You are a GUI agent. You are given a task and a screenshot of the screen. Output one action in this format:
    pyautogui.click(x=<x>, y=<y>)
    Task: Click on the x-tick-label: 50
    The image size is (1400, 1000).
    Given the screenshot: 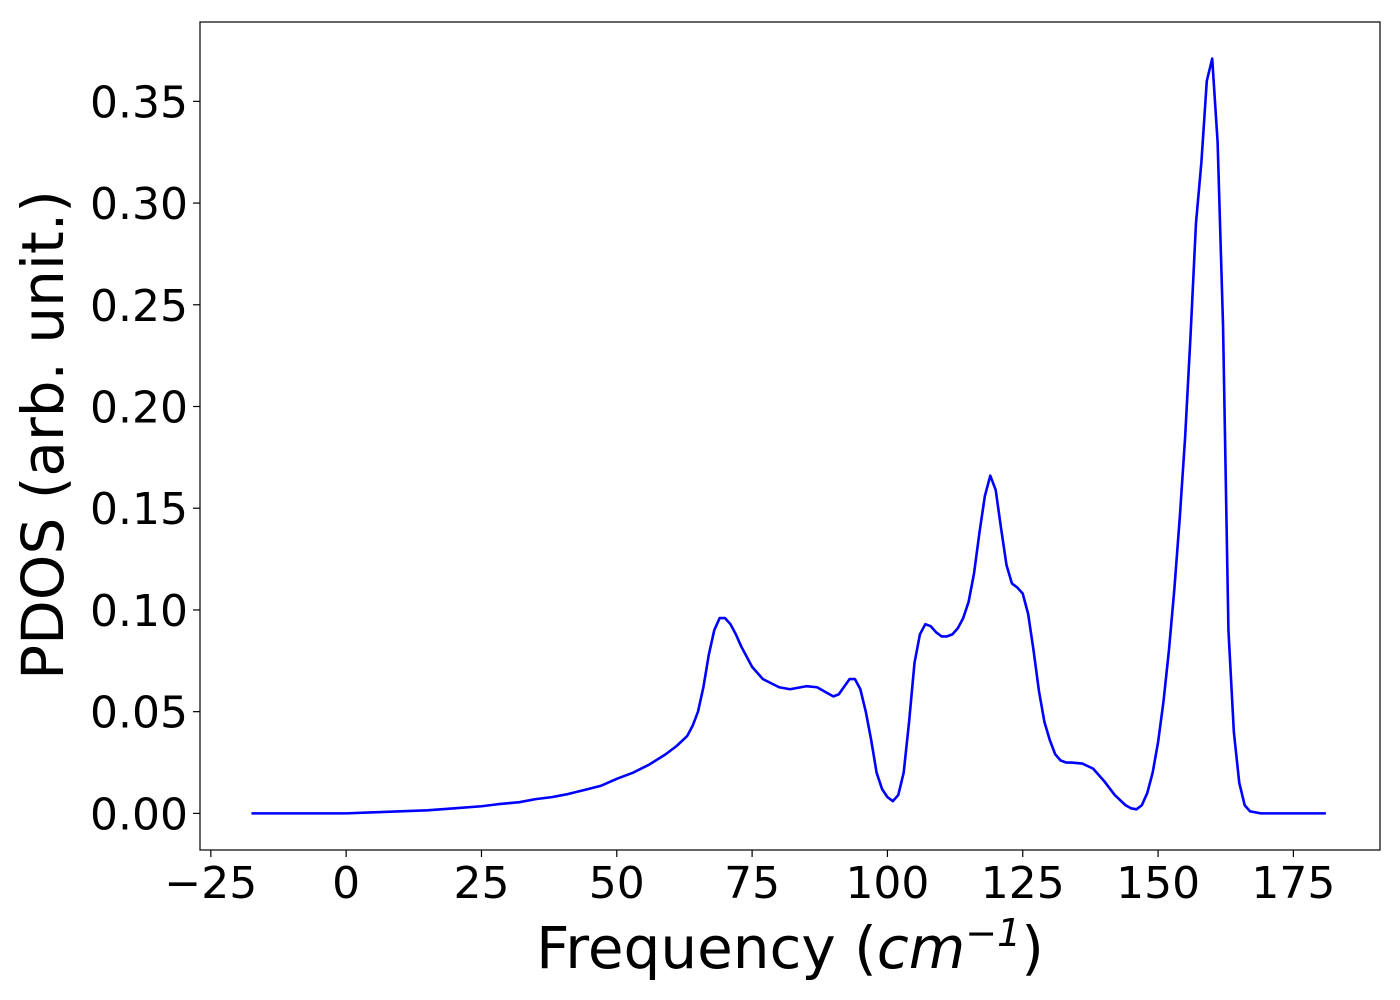 What is the action you would take?
    pyautogui.click(x=617, y=883)
    